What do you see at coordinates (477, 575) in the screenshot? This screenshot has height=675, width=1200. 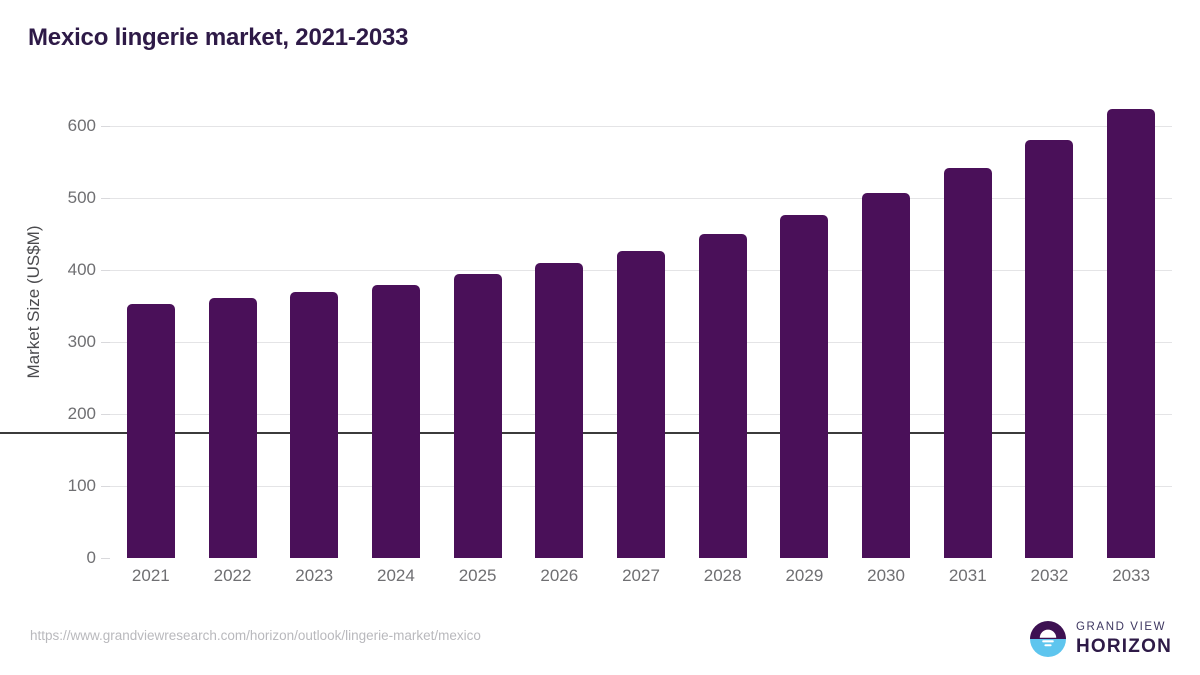 I see `x-axis-tick-label: 2025` at bounding box center [477, 575].